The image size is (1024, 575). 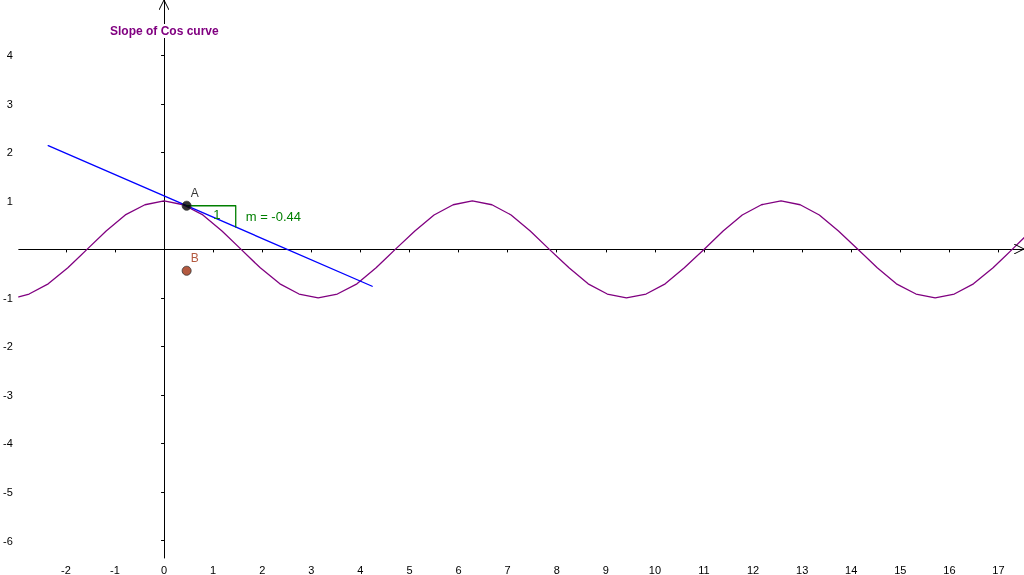 What do you see at coordinates (8, 443) in the screenshot?
I see `y-tick-label: -4` at bounding box center [8, 443].